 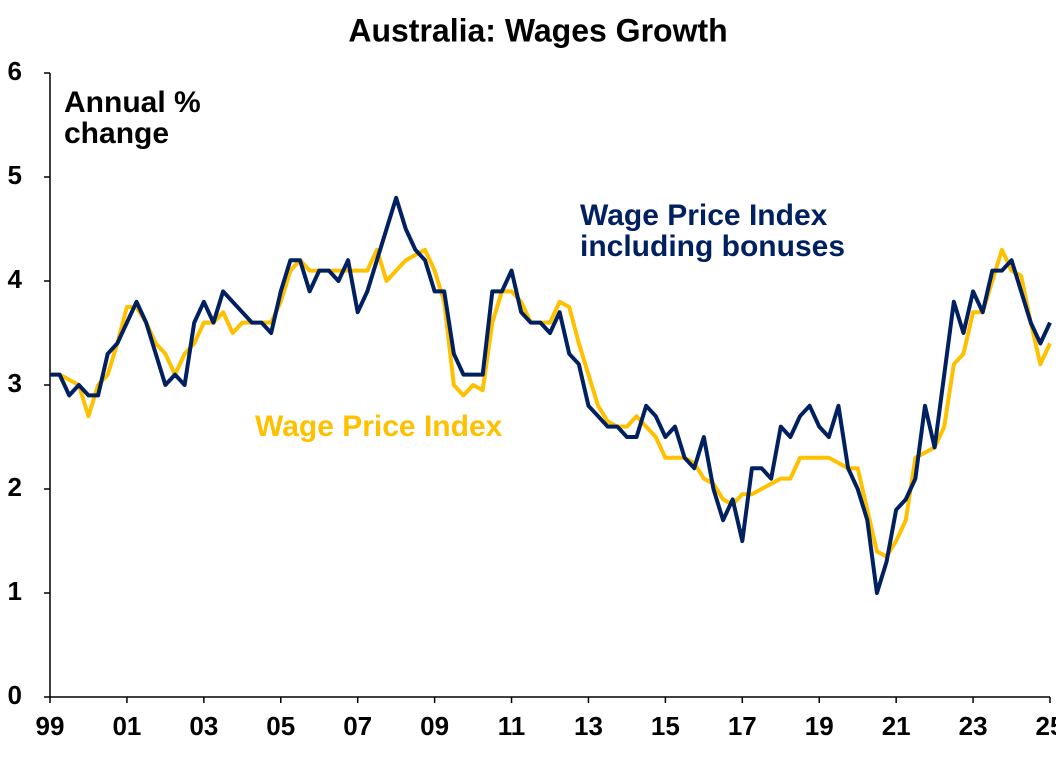 What do you see at coordinates (15, 487) in the screenshot?
I see `y-tick-label: 2` at bounding box center [15, 487].